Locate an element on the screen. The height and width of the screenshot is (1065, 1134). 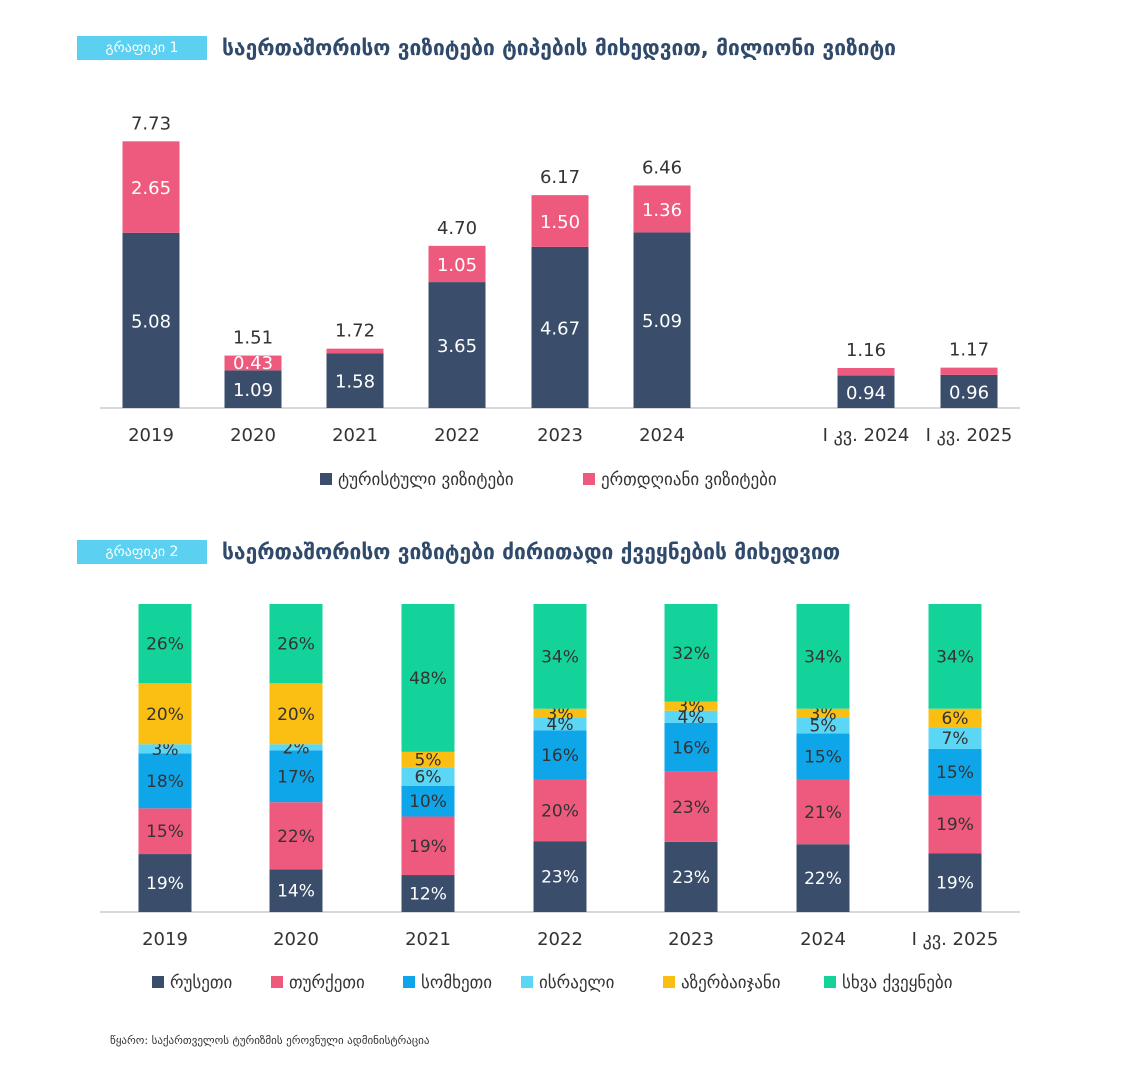
chart2-x-tick: 2021 is located at coordinates (428, 939).